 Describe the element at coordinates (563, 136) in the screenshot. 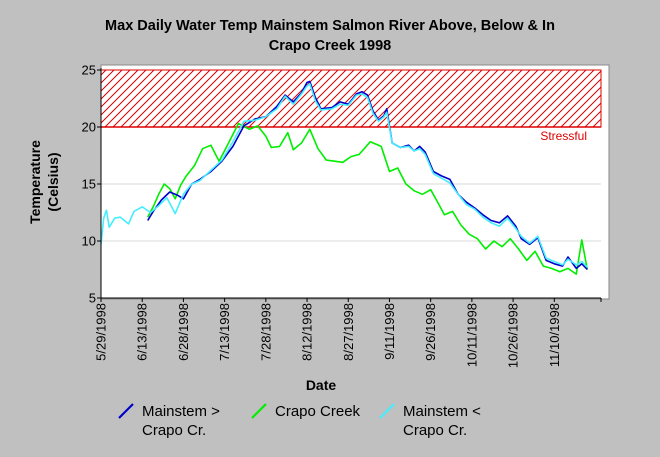

I see `stressful-label: Stressful` at that location.